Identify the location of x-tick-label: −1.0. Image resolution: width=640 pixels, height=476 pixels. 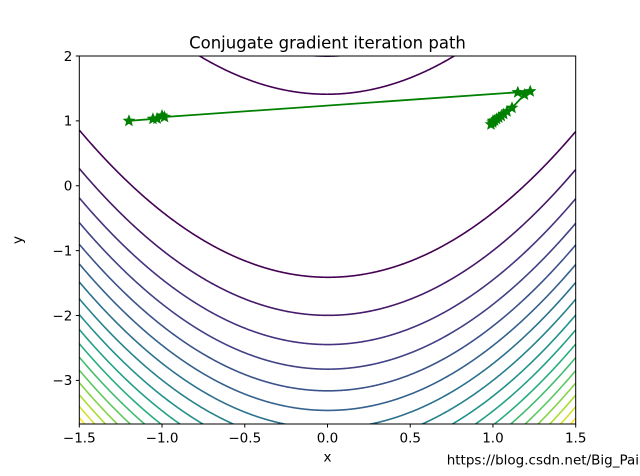
(162, 439).